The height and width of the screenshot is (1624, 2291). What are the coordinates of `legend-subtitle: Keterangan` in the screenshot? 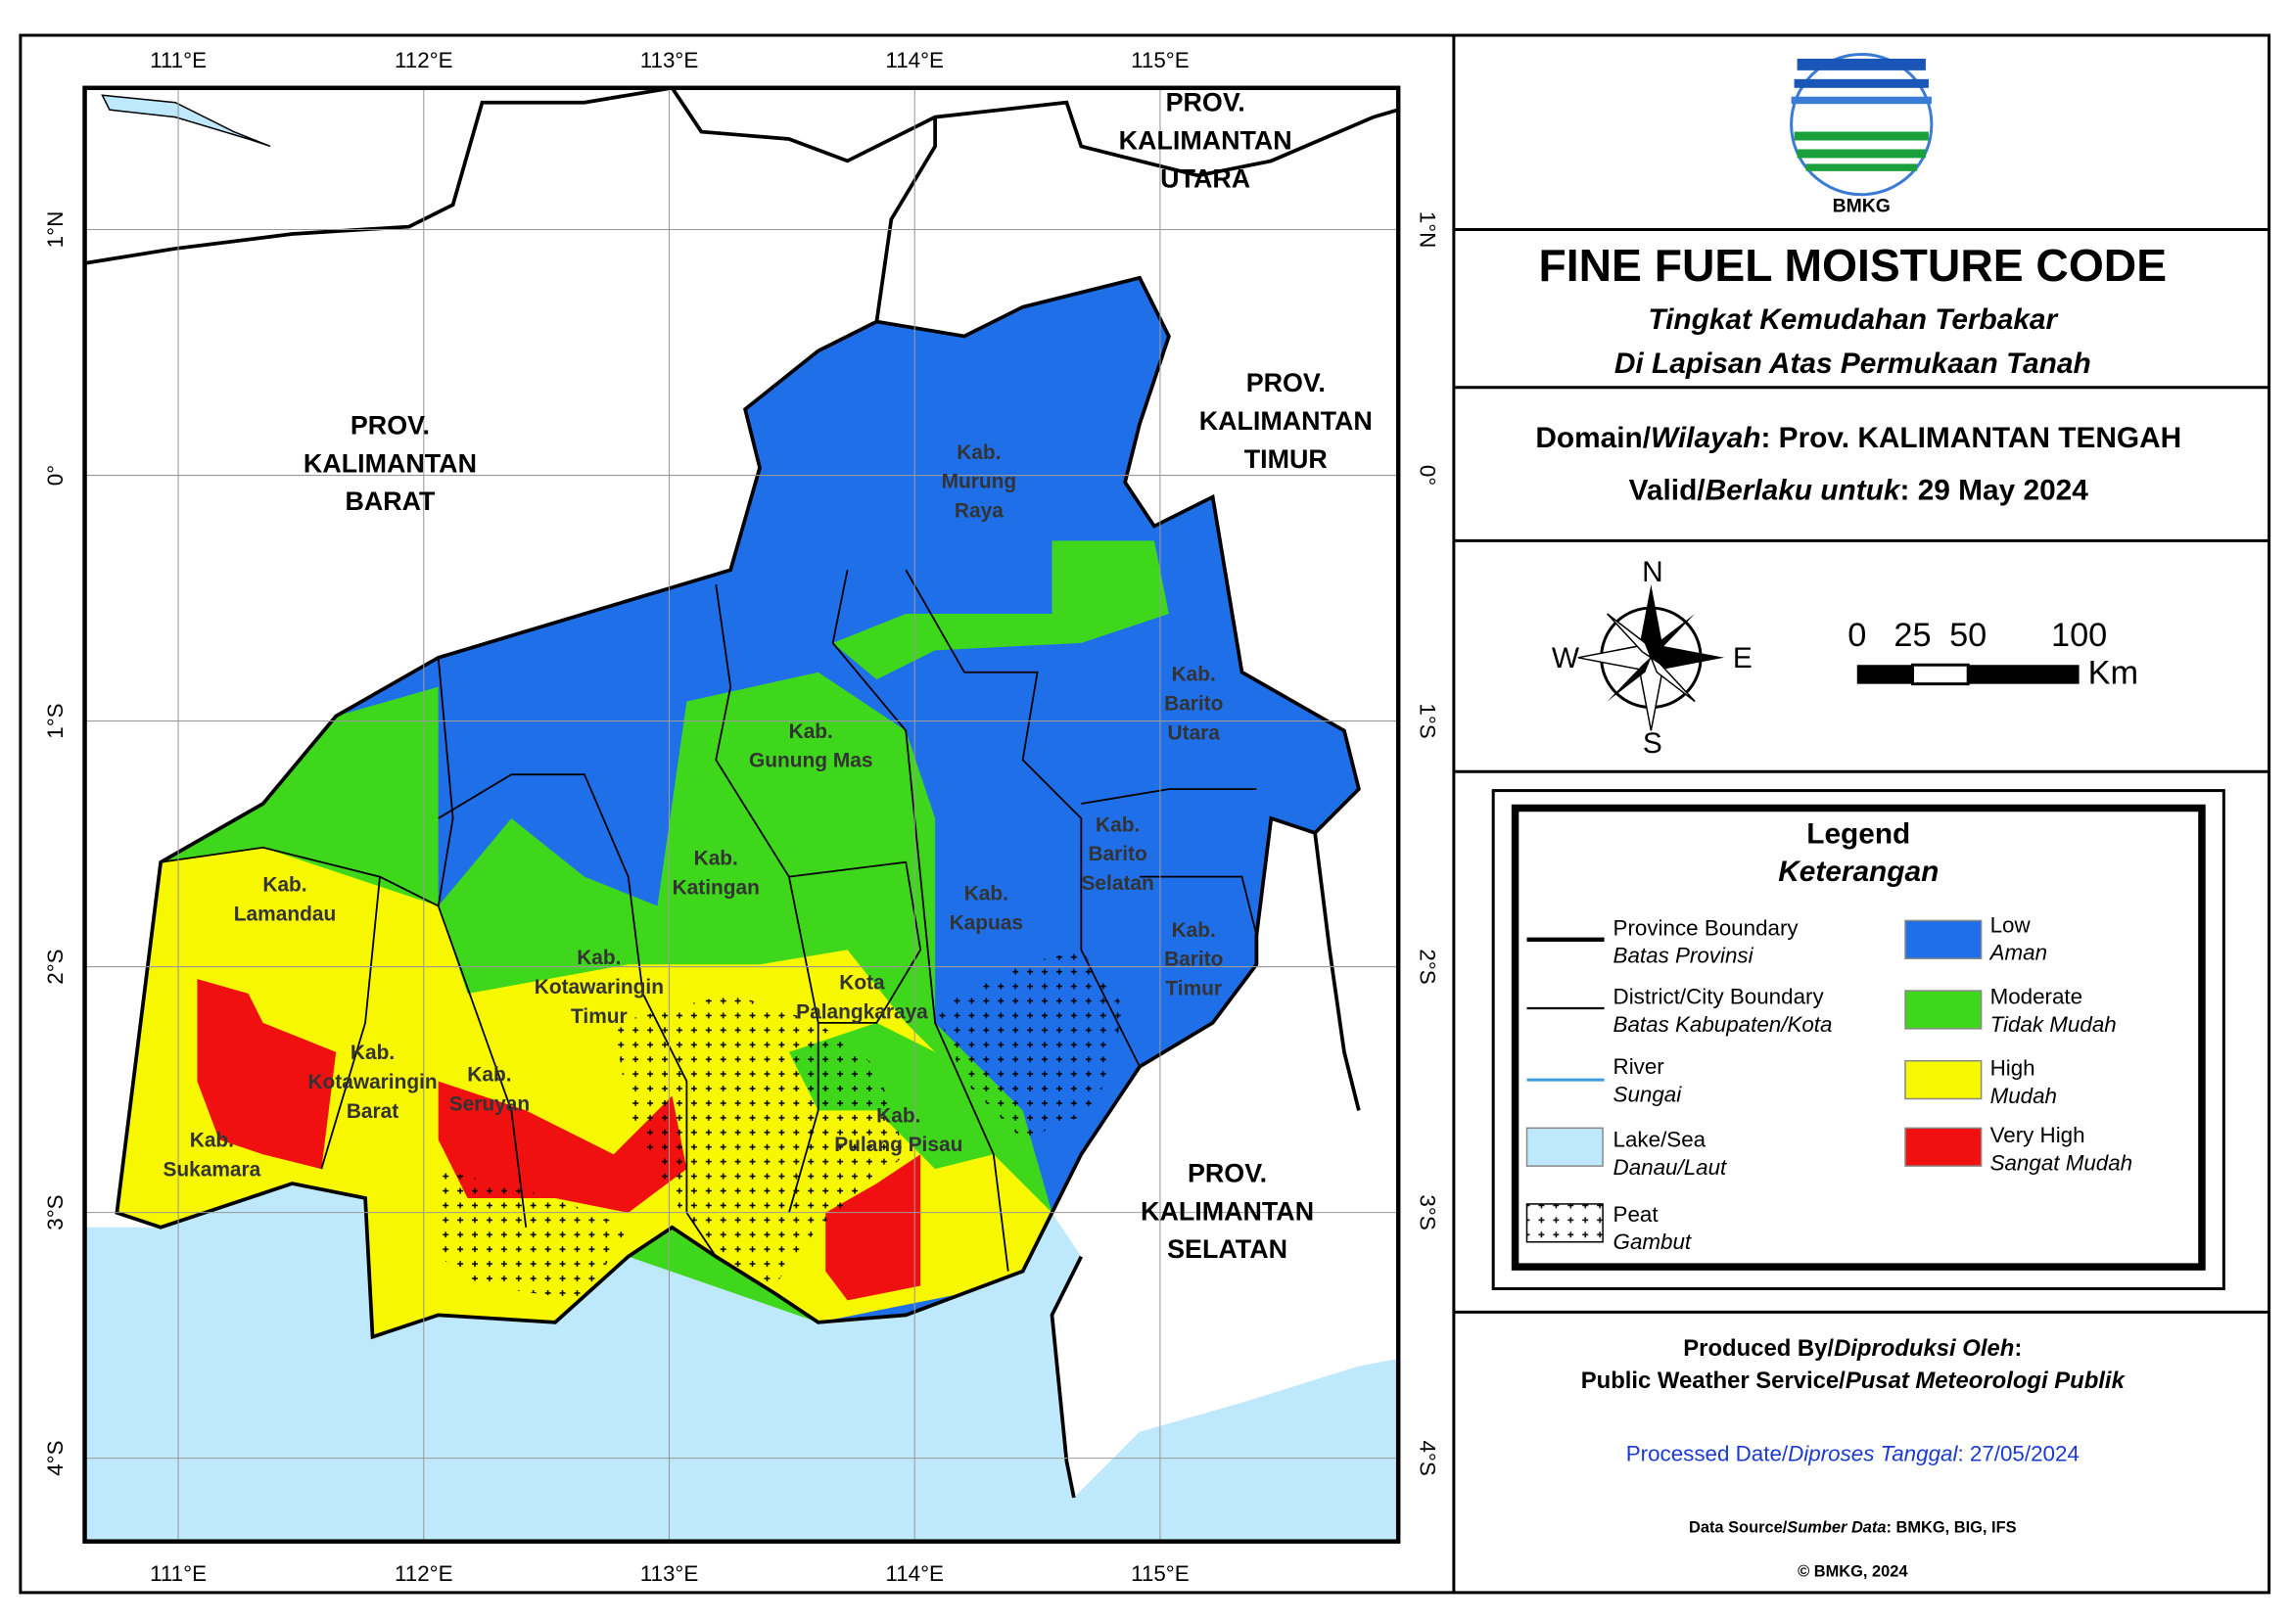 It's located at (1858, 872).